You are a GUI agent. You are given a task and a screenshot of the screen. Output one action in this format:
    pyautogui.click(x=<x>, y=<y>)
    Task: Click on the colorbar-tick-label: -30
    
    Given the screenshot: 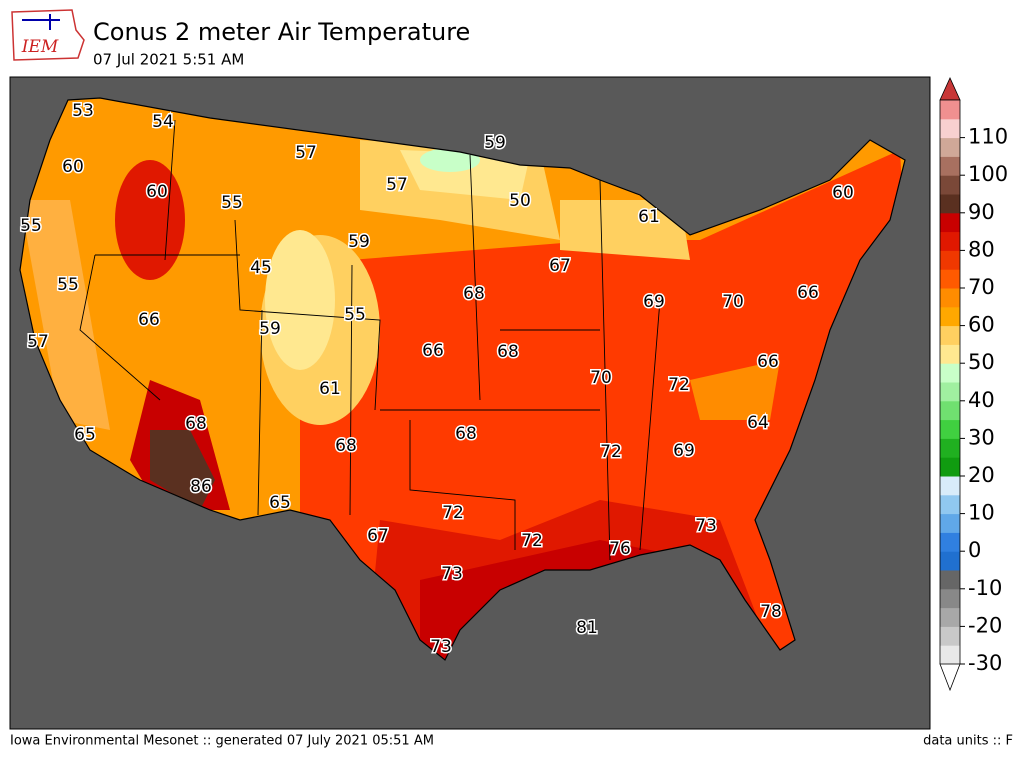 What is the action you would take?
    pyautogui.click(x=985, y=663)
    